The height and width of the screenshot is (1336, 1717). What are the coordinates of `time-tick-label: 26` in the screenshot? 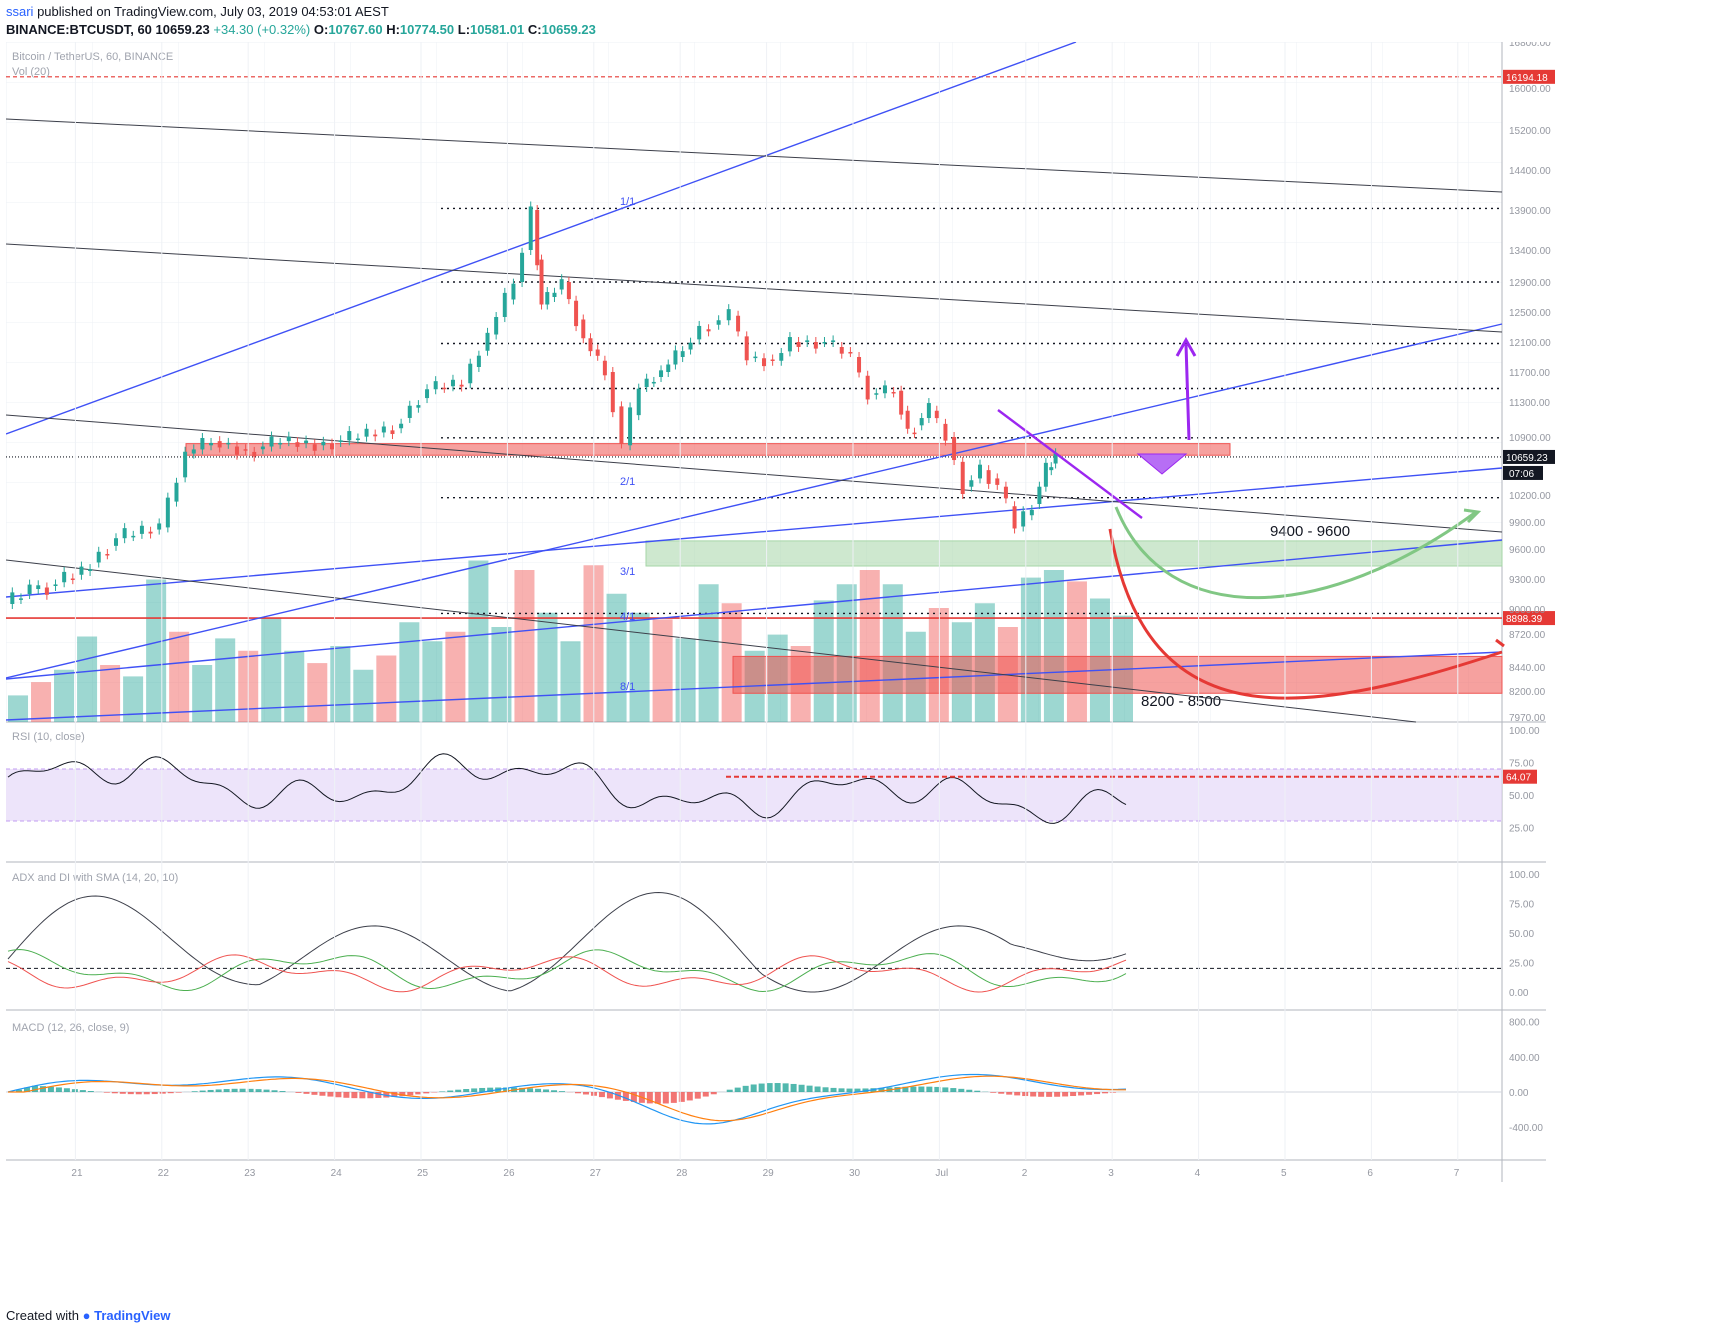 It's located at (509, 1173).